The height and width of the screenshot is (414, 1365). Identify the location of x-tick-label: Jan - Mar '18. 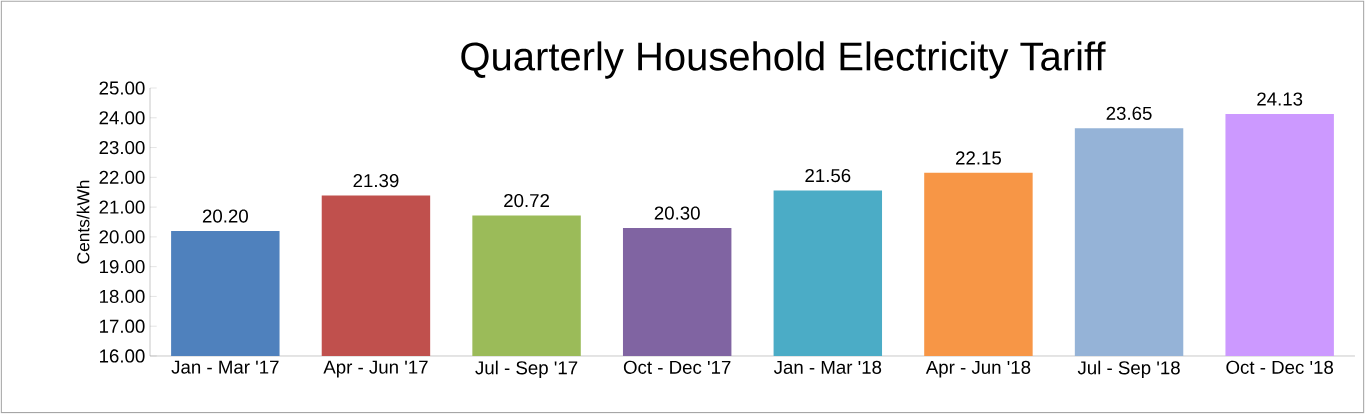
(827, 367).